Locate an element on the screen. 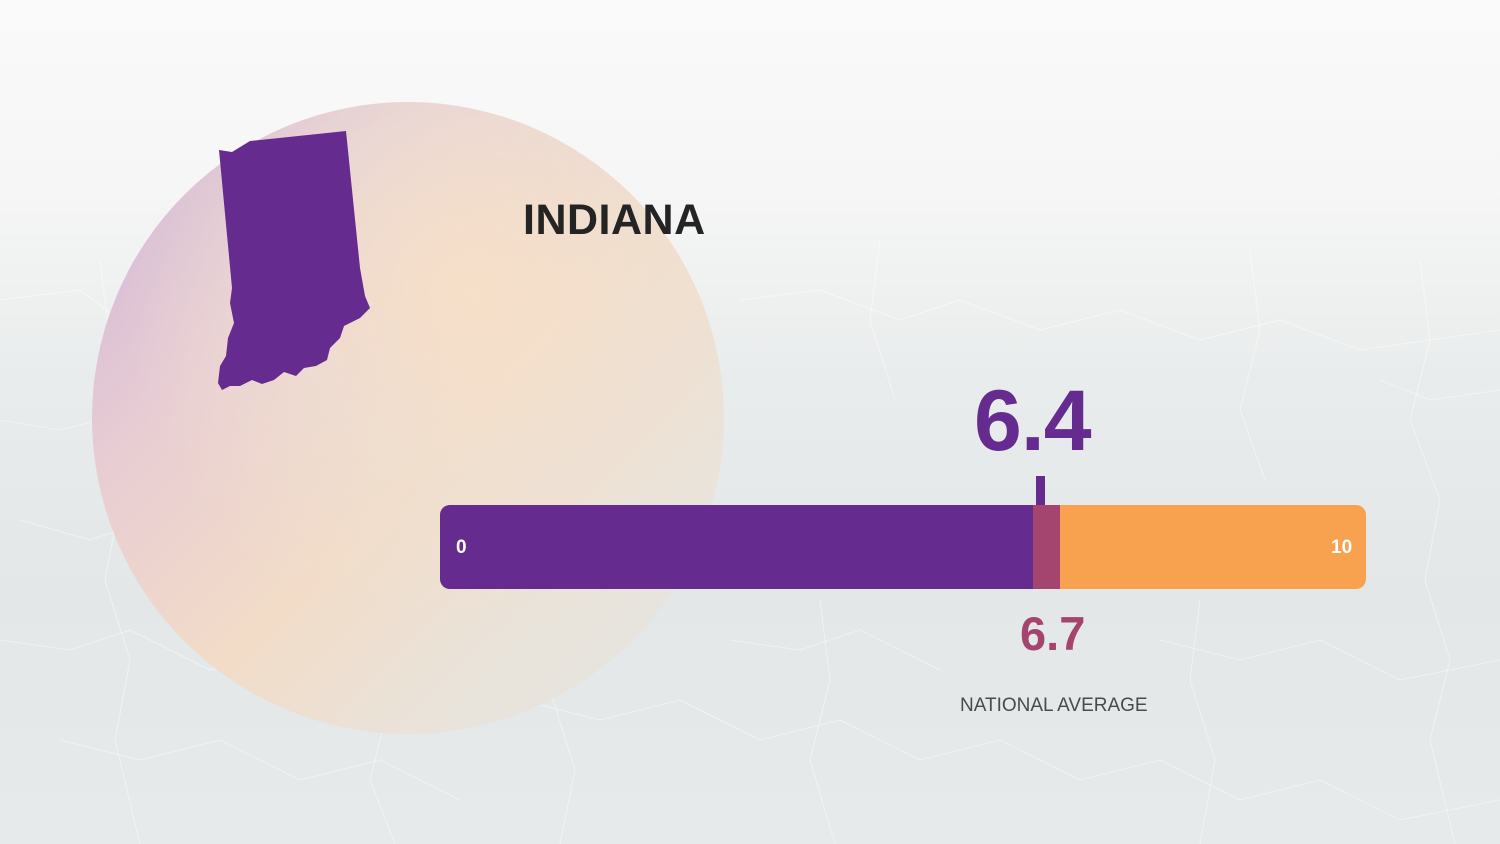 The image size is (1500, 844). scale-max-label: 10 is located at coordinates (1342, 547).